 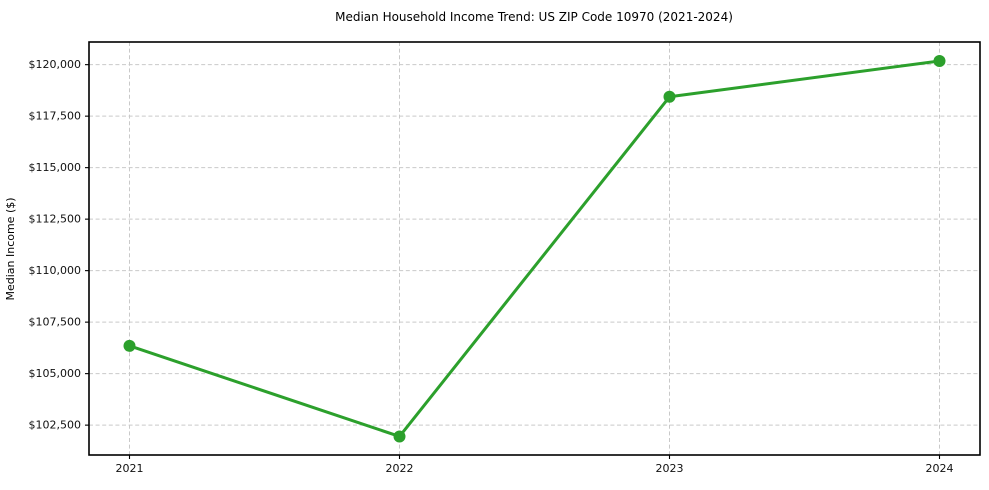 What do you see at coordinates (55, 425) in the screenshot?
I see `y-tick-label: $102,500` at bounding box center [55, 425].